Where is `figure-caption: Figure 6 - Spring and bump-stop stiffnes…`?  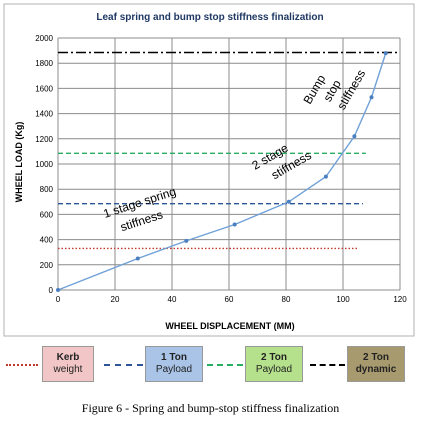 figure-caption: Figure 6 - Spring and bump-stop stiffnes… is located at coordinates (210, 408).